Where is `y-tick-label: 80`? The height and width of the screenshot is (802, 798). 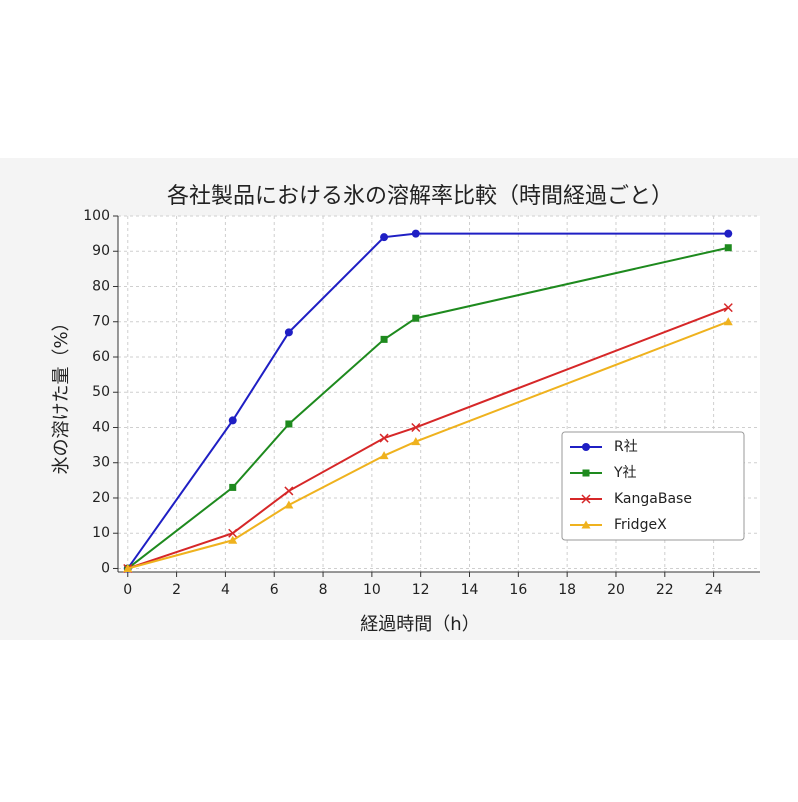
y-tick-label: 80 is located at coordinates (101, 286).